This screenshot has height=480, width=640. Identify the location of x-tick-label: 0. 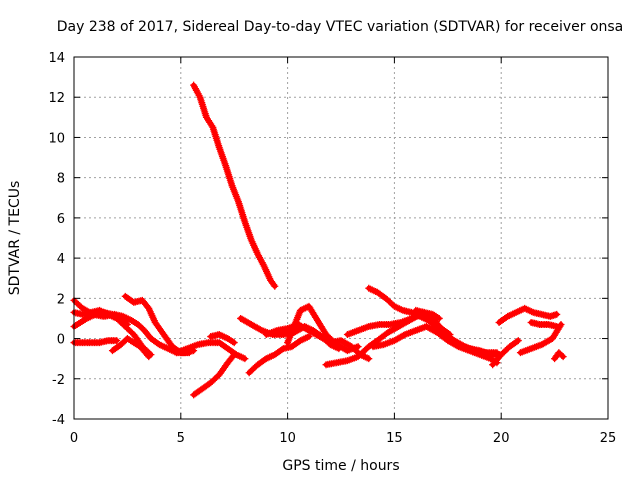
(74, 438).